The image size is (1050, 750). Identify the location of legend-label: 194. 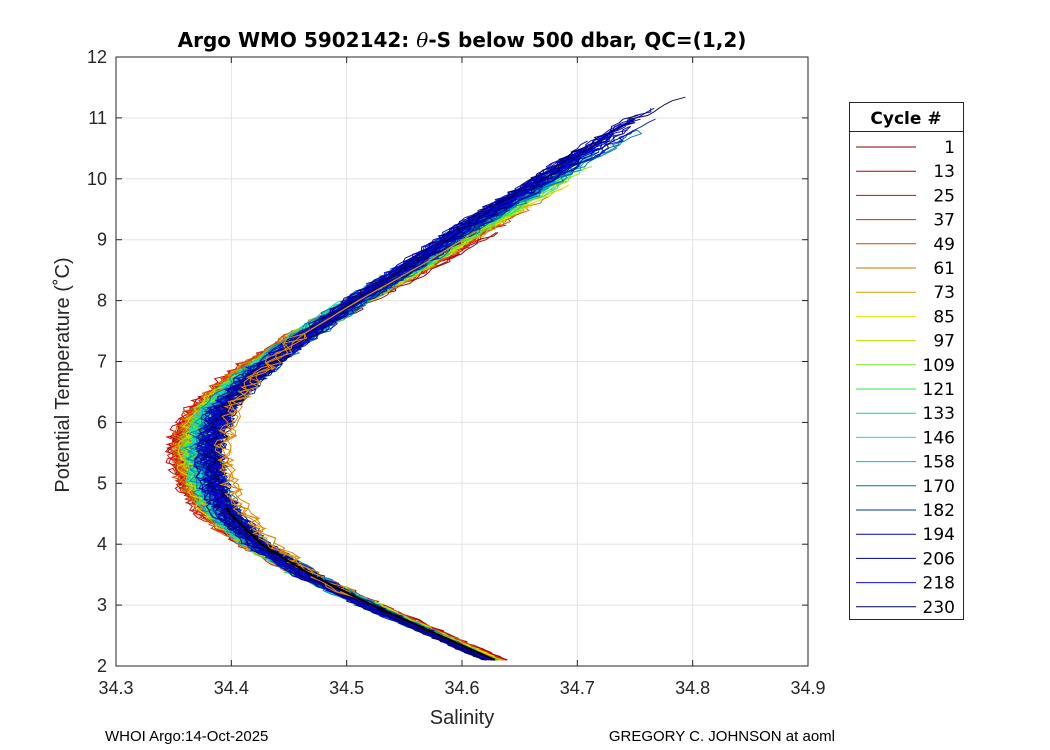
(939, 535).